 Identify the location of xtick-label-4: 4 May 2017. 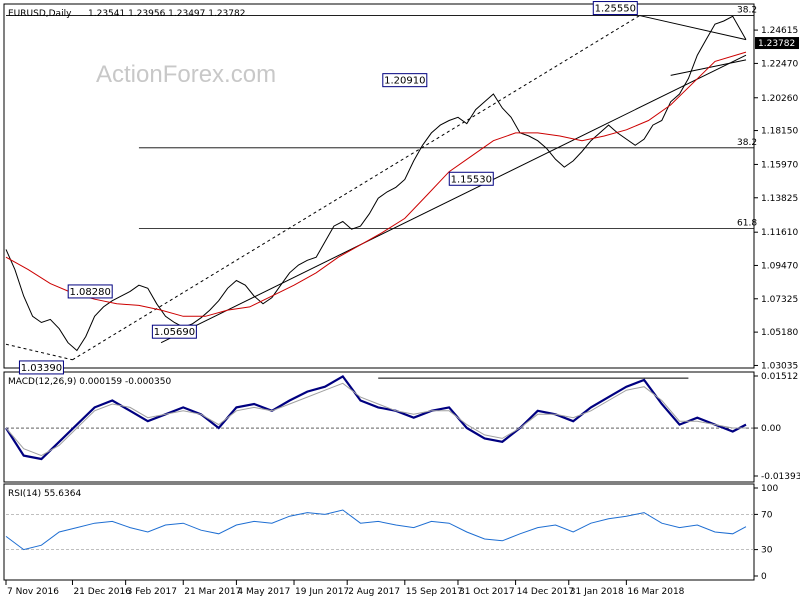
(263, 592).